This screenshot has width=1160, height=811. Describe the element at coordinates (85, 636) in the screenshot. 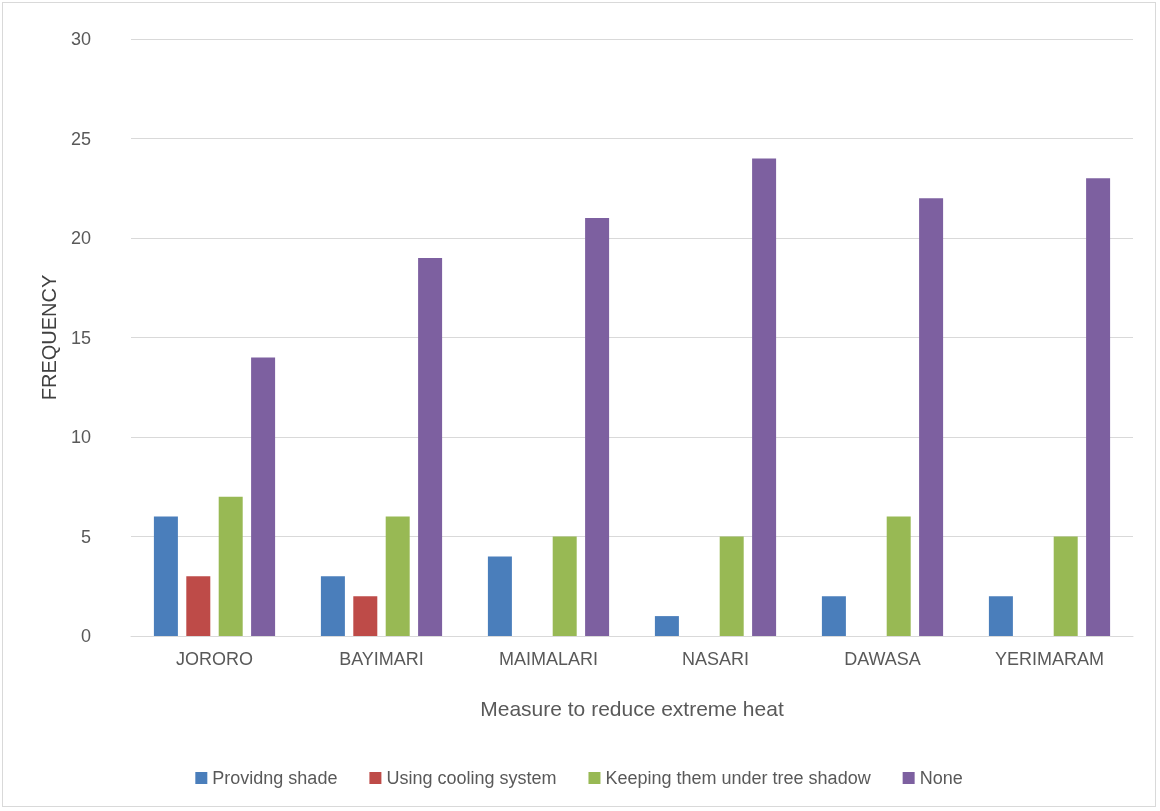

I see `y-tick-label: 0` at that location.